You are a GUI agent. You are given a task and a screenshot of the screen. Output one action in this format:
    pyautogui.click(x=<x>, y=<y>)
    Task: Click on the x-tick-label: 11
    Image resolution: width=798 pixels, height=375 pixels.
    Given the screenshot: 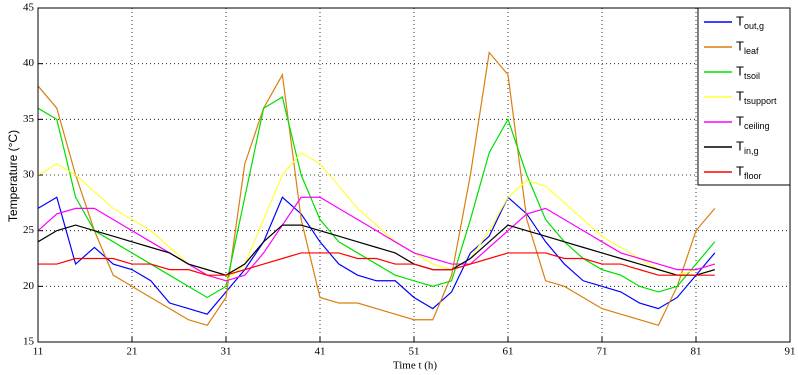 What is the action you would take?
    pyautogui.click(x=38, y=352)
    